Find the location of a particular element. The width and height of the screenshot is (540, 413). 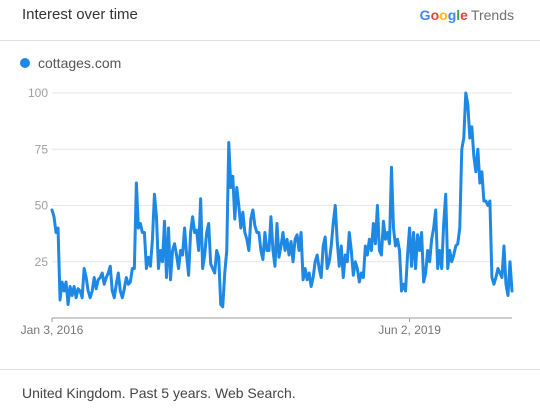

google-wordmark: Google is located at coordinates (444, 15).